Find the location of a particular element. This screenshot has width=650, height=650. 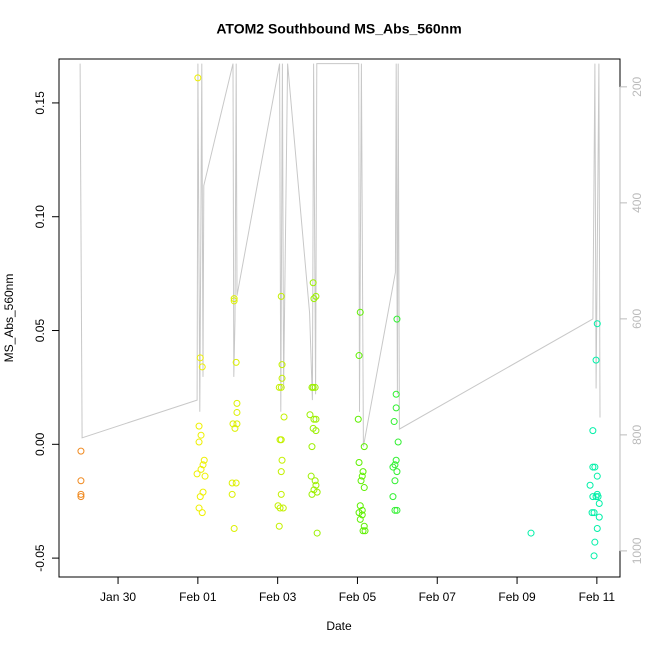

y2-tick-label: 600 is located at coordinates (637, 319).